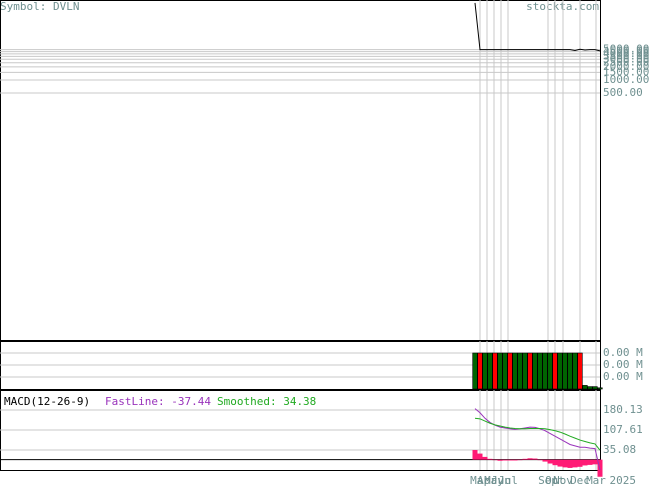 The width and height of the screenshot is (655, 486). Describe the element at coordinates (501, 480) in the screenshot. I see `x-tick-label: Jun` at that location.